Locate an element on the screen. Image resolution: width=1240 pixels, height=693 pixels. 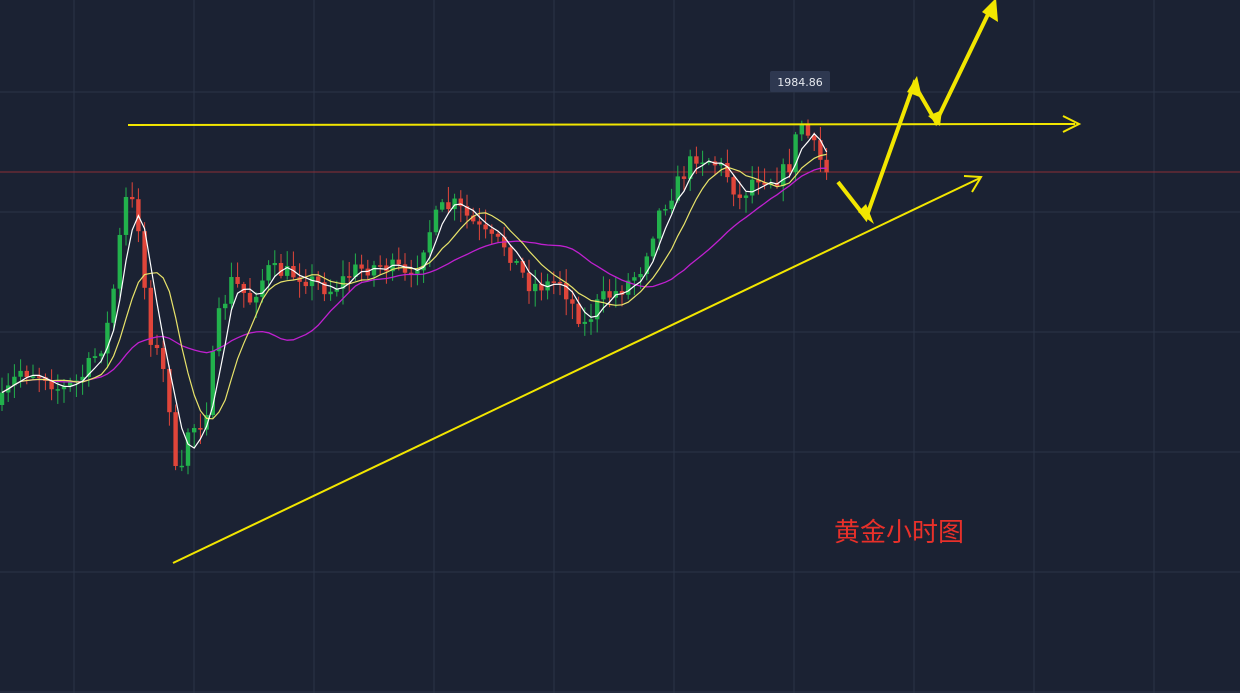
resistance-arrowhead is located at coordinates (1072, 124).